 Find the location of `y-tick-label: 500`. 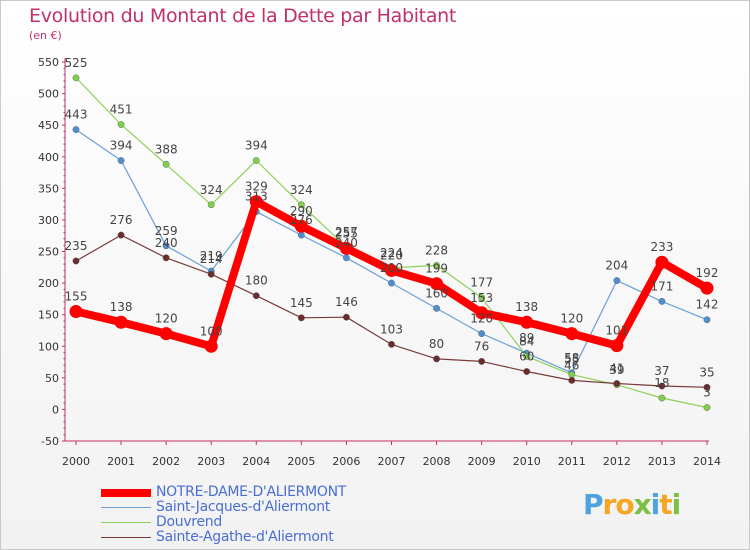

y-tick-label: 500 is located at coordinates (48, 94).